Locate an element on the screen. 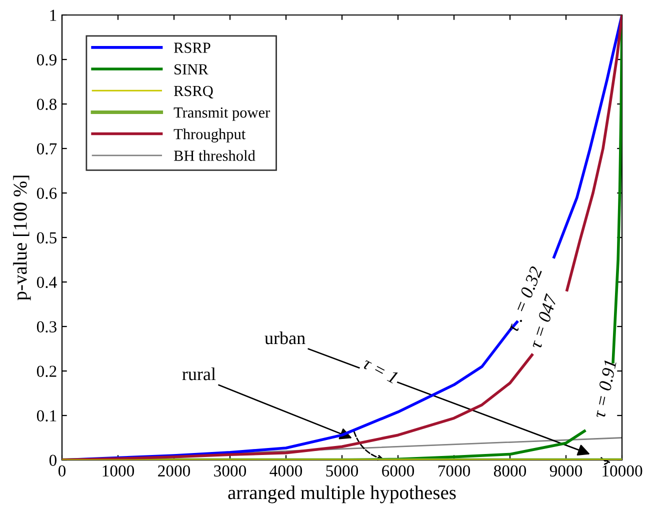 This screenshot has width=646, height=518. annotation: τ = 0.91 is located at coordinates (604, 389).